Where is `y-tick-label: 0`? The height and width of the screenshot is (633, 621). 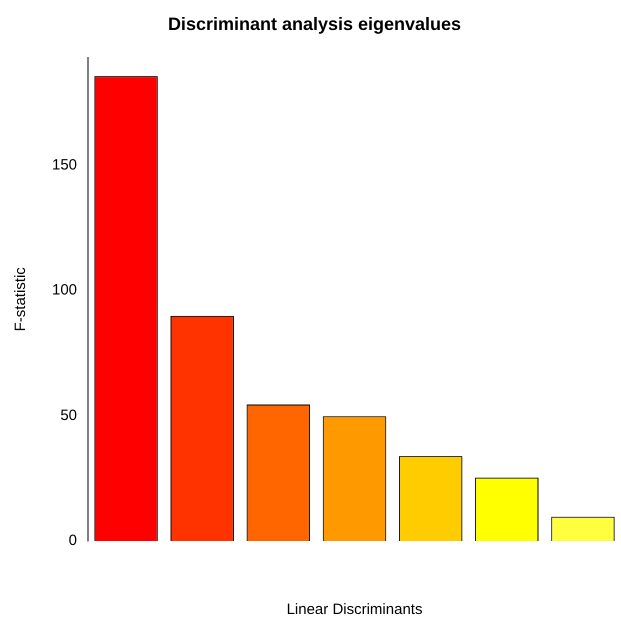 y-tick-label: 0 is located at coordinates (73, 541).